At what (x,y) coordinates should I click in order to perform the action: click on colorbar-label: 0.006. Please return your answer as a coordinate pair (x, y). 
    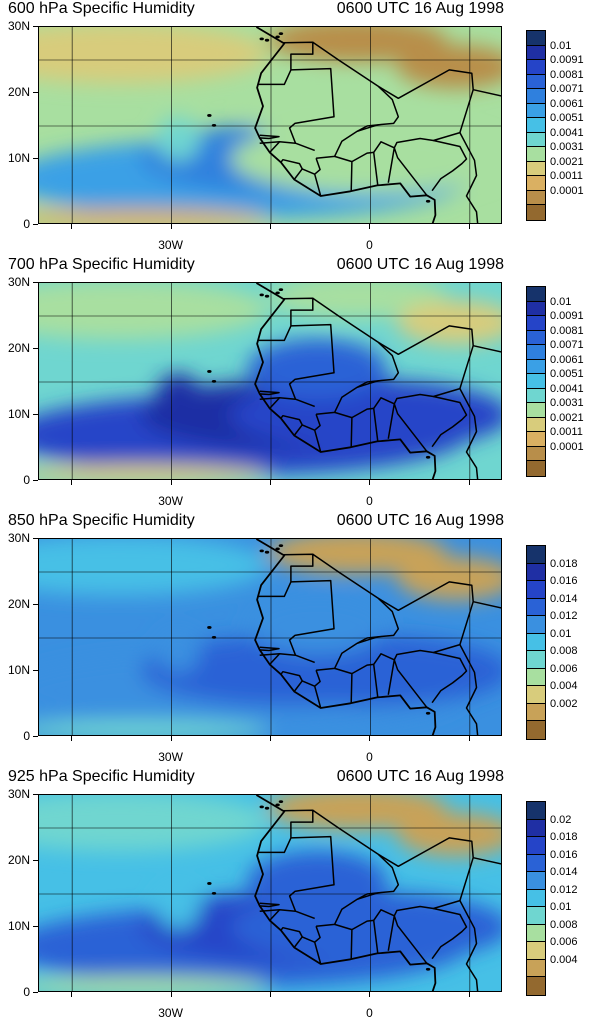
    Looking at the image, I should click on (564, 668).